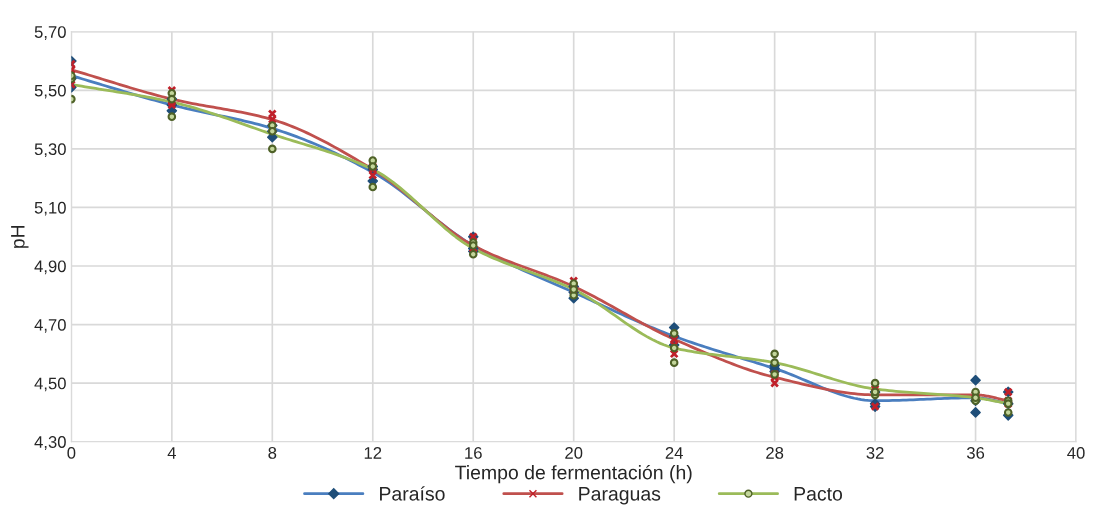 The width and height of the screenshot is (1098, 529). I want to click on x-tick-label: 12, so click(373, 453).